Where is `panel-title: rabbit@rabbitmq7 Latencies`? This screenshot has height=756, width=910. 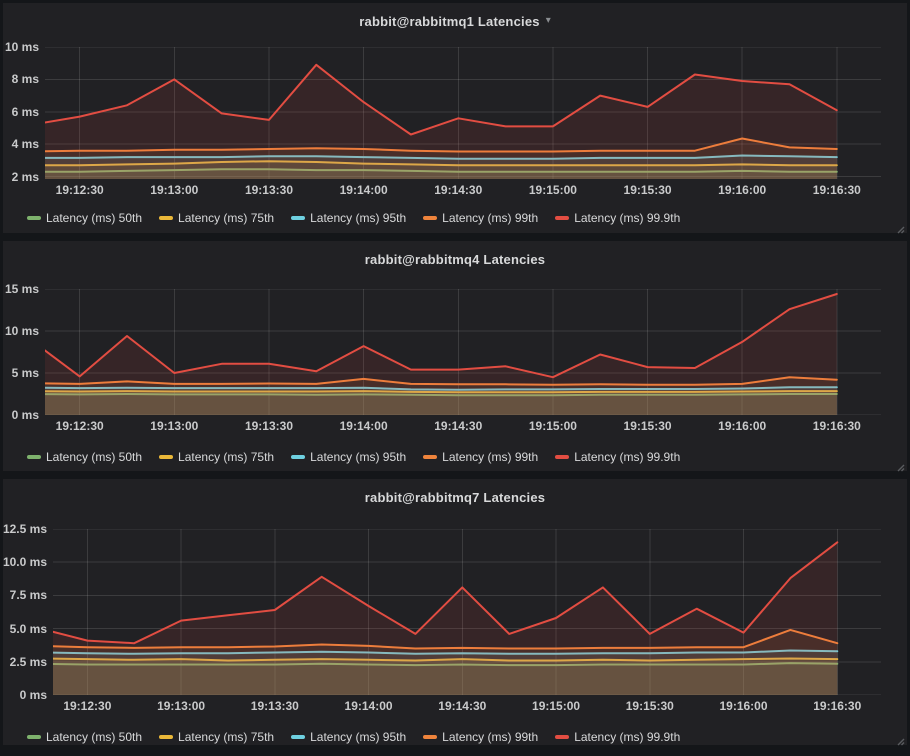 panel-title: rabbit@rabbitmq7 Latencies is located at coordinates (455, 497).